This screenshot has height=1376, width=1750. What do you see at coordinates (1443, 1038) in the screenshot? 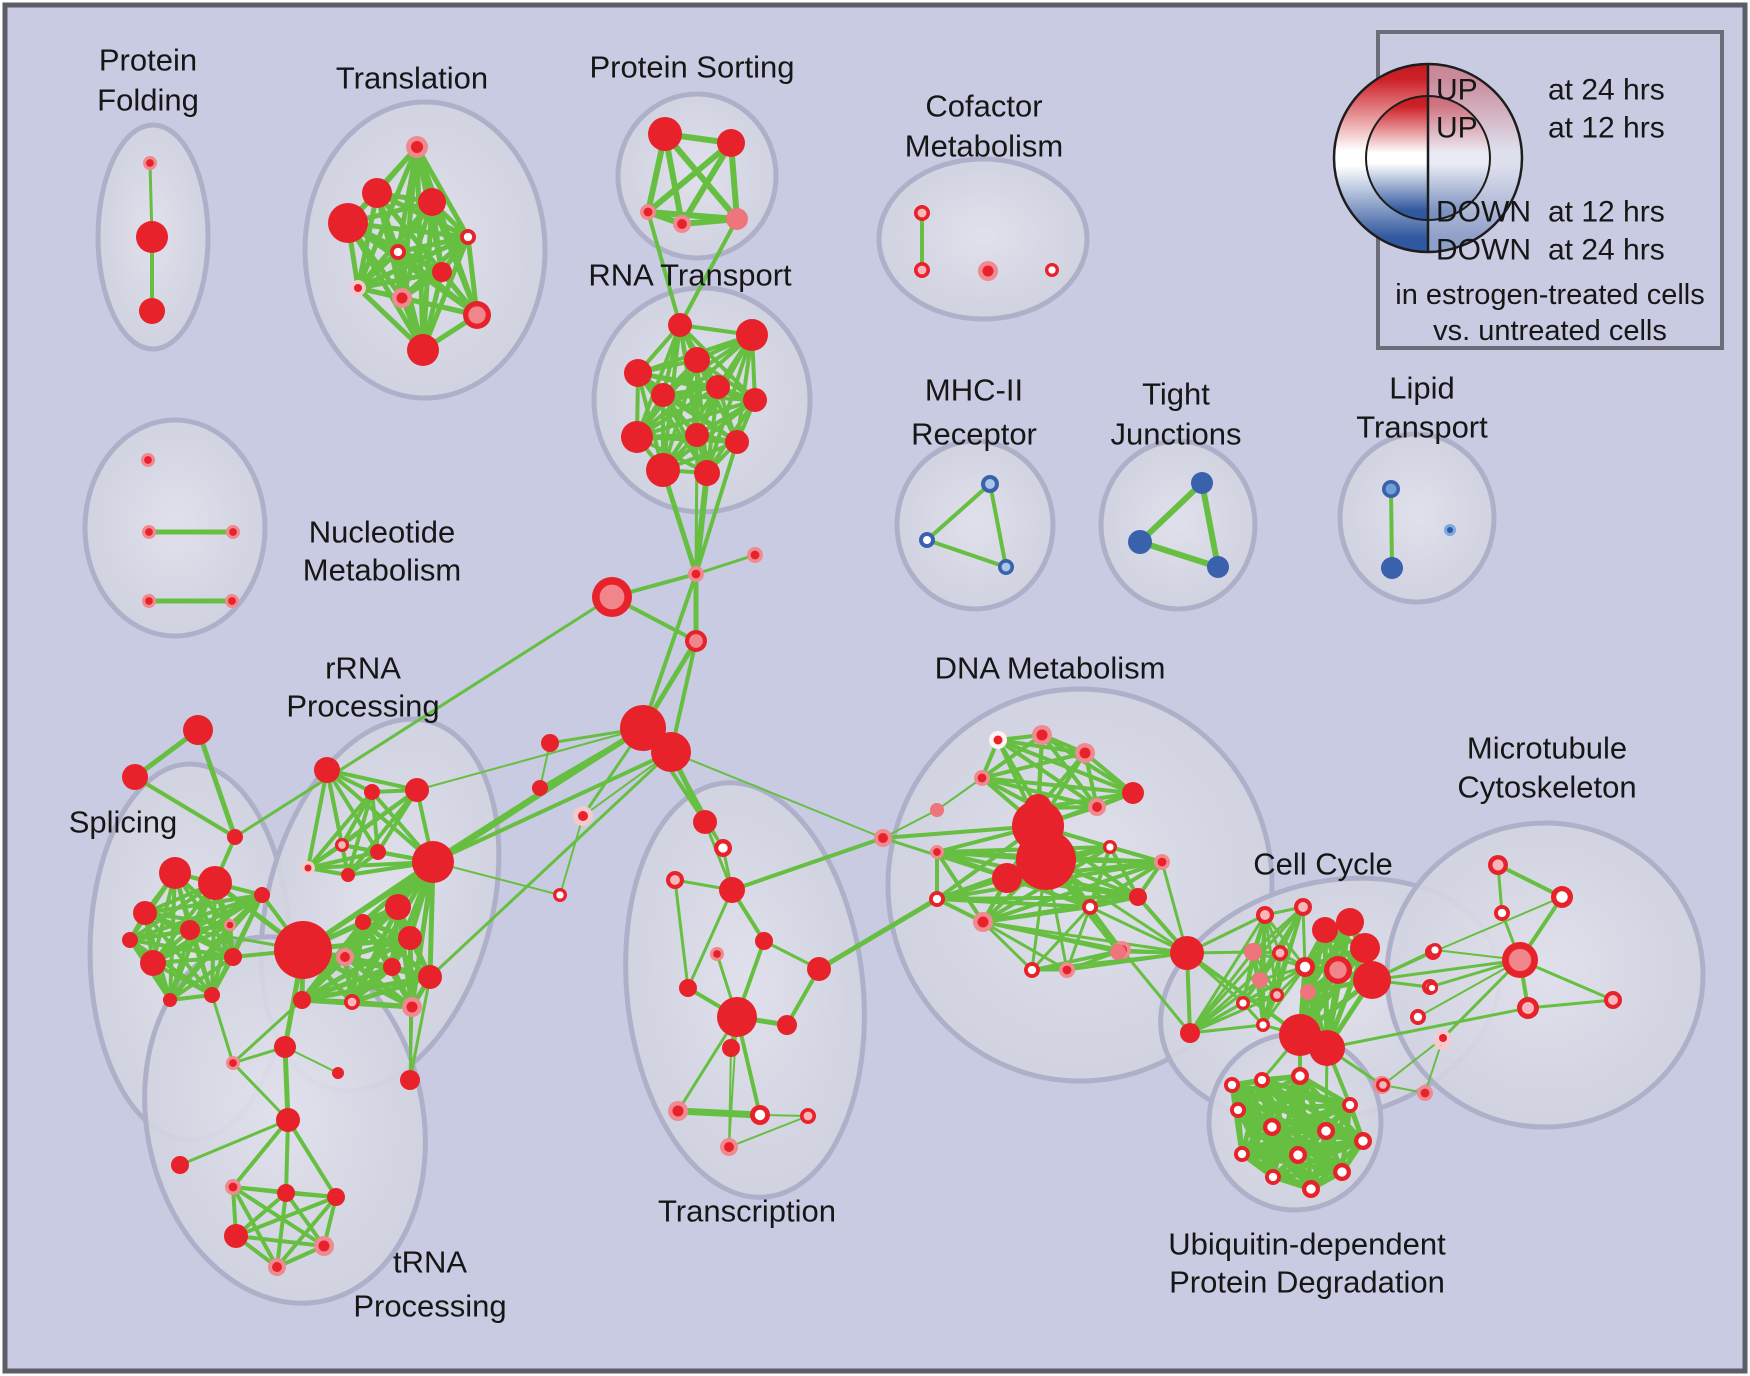
I see `node-mc9` at bounding box center [1443, 1038].